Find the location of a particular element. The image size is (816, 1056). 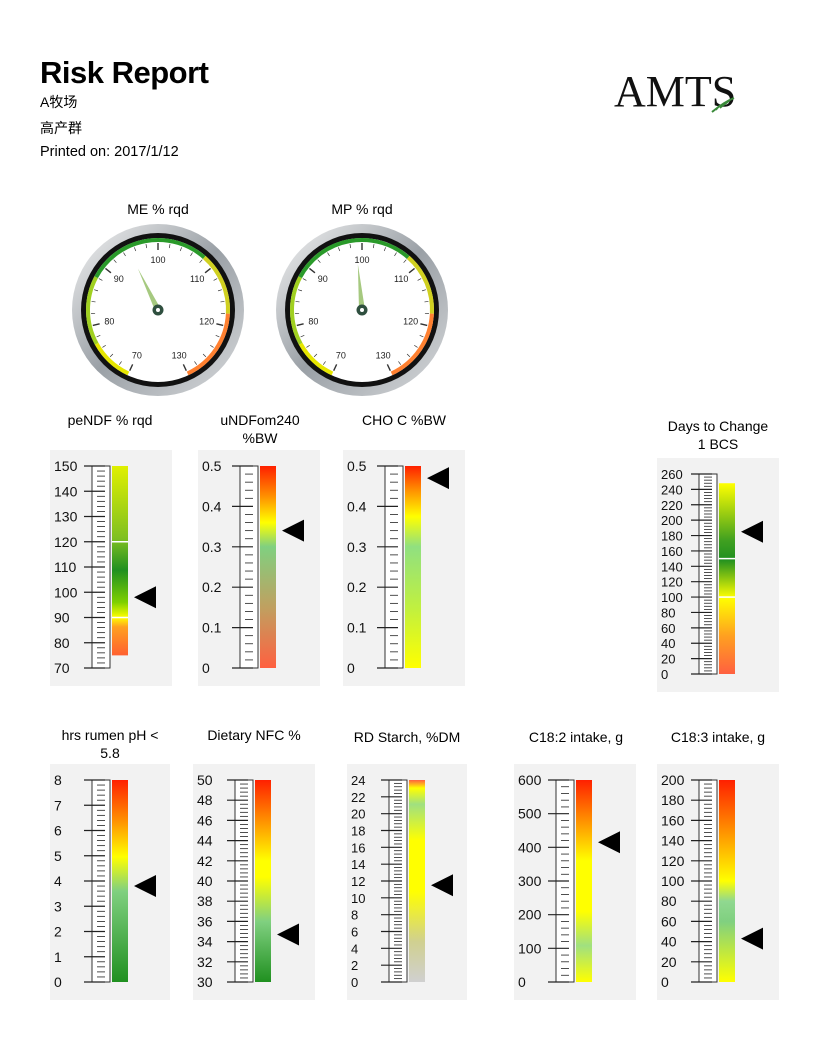

bar-title-cho: CHO C %BW is located at coordinates (404, 420).